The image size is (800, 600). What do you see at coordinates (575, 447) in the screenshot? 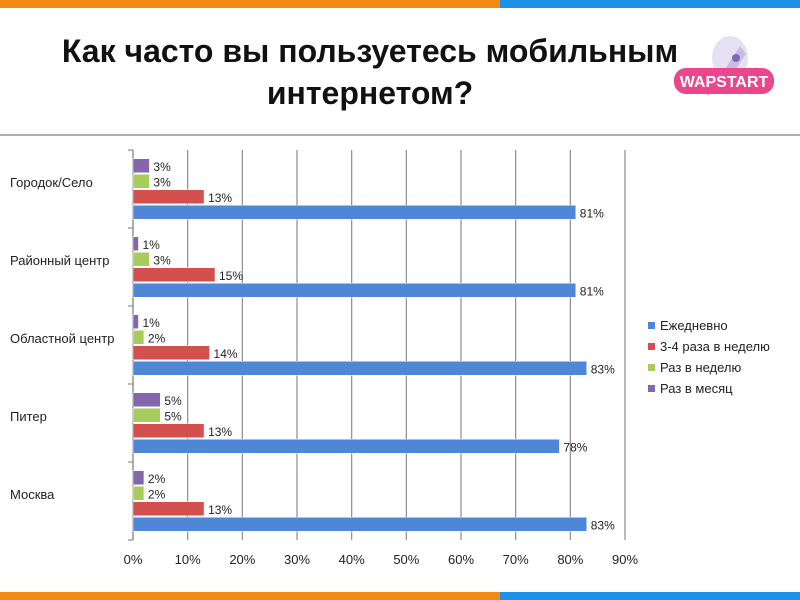
I see `data-label: 78%` at bounding box center [575, 447].